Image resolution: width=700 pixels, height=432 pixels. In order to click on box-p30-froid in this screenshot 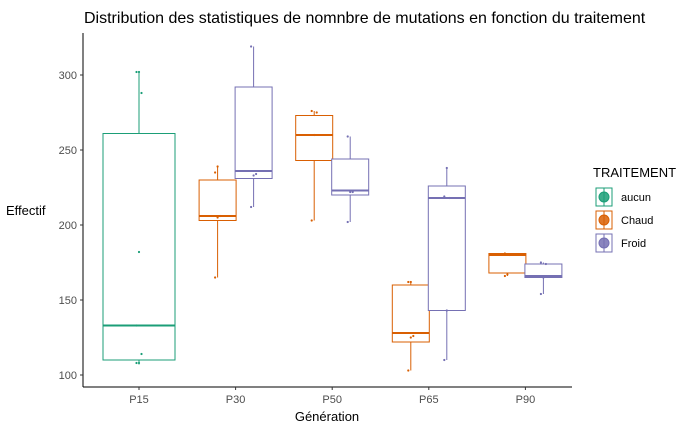, I will do `click(253, 127)`.